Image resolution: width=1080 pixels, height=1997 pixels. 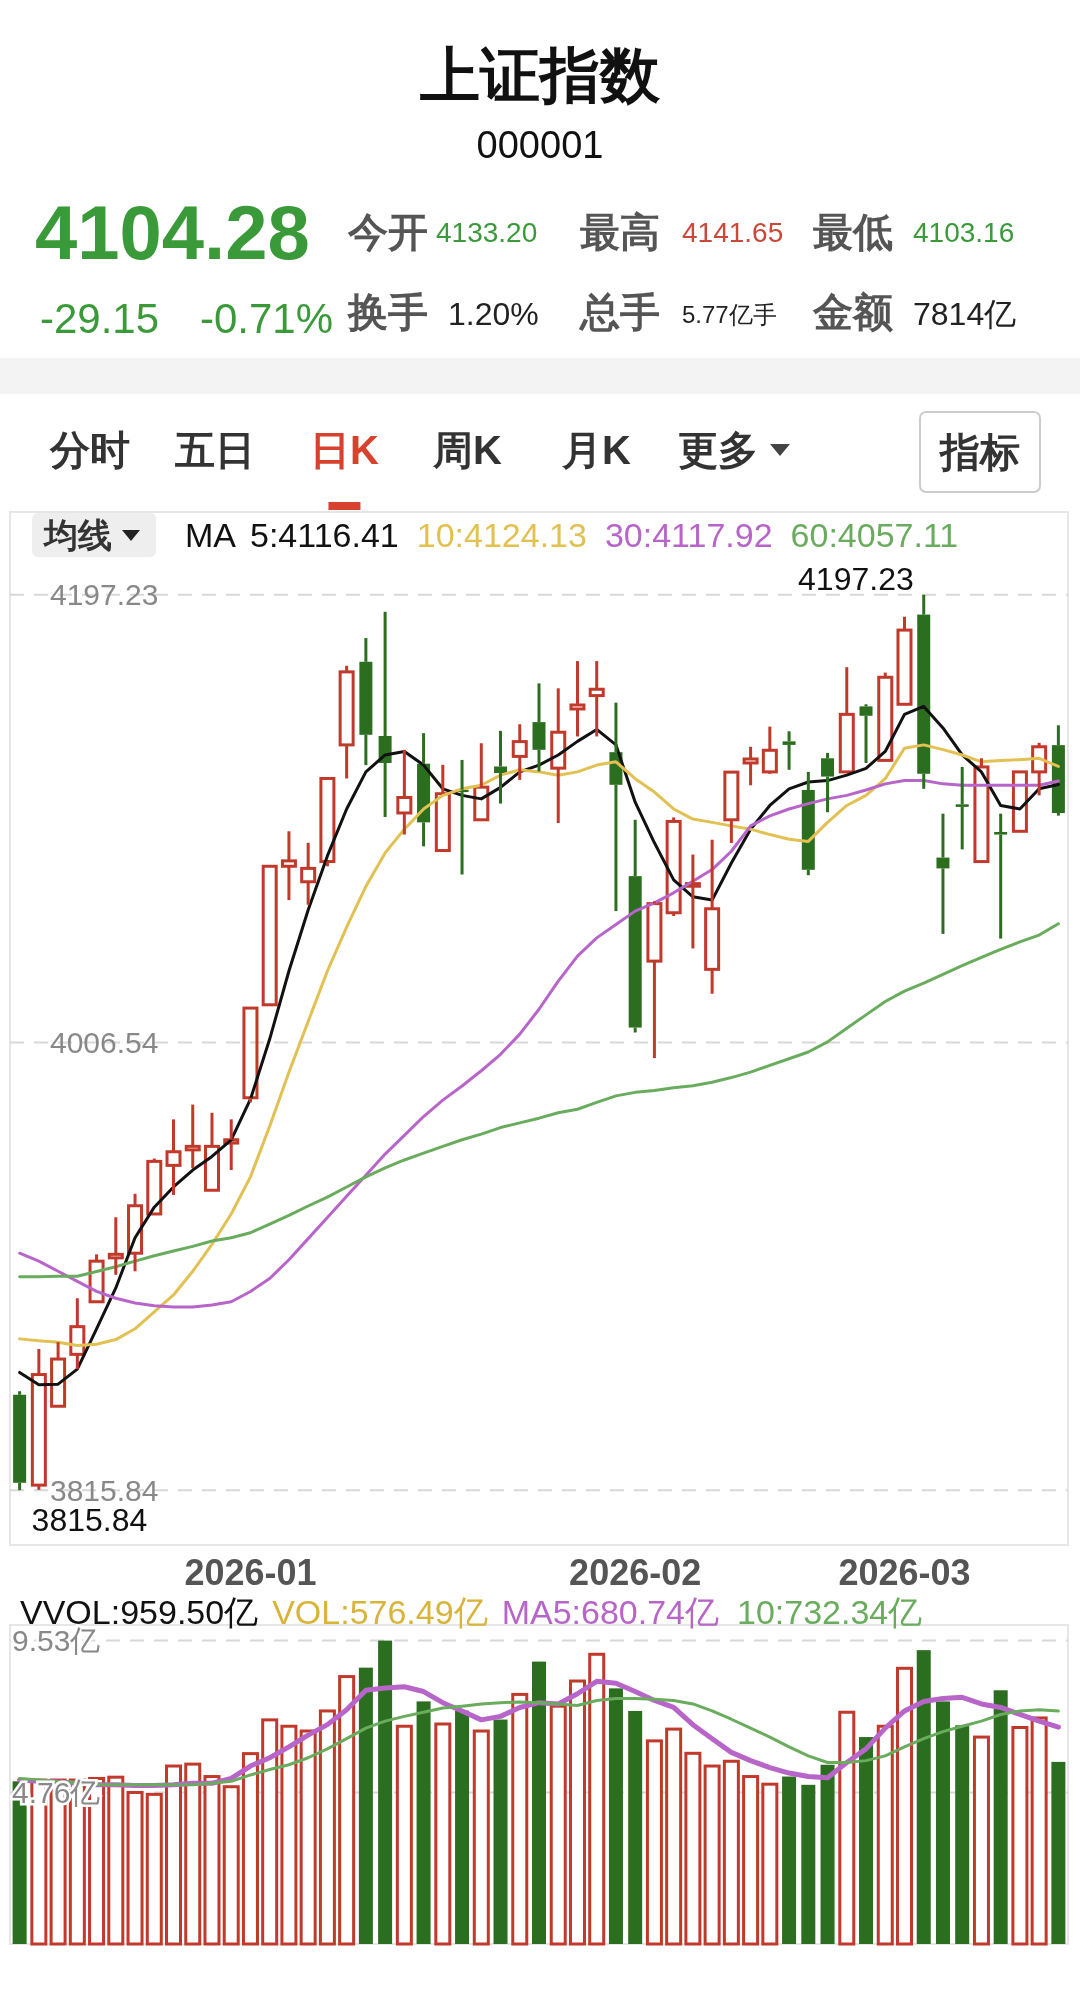 I want to click on text: -0.71%, so click(x=267, y=318).